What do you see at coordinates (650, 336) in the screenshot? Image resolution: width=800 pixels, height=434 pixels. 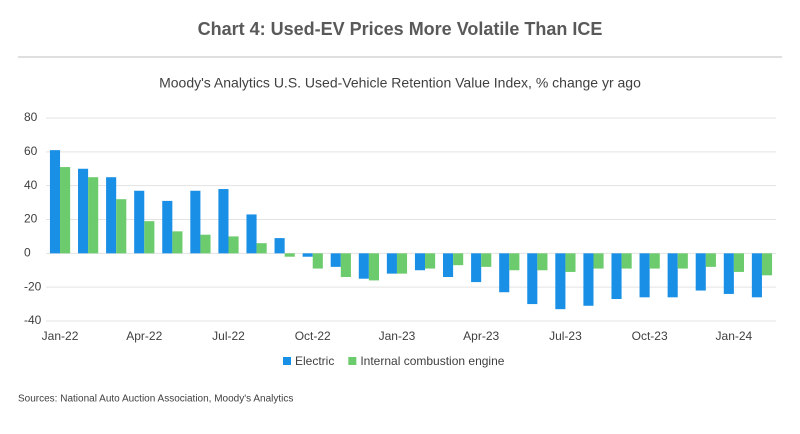 I see `x-tick-label: Oct-23` at bounding box center [650, 336].